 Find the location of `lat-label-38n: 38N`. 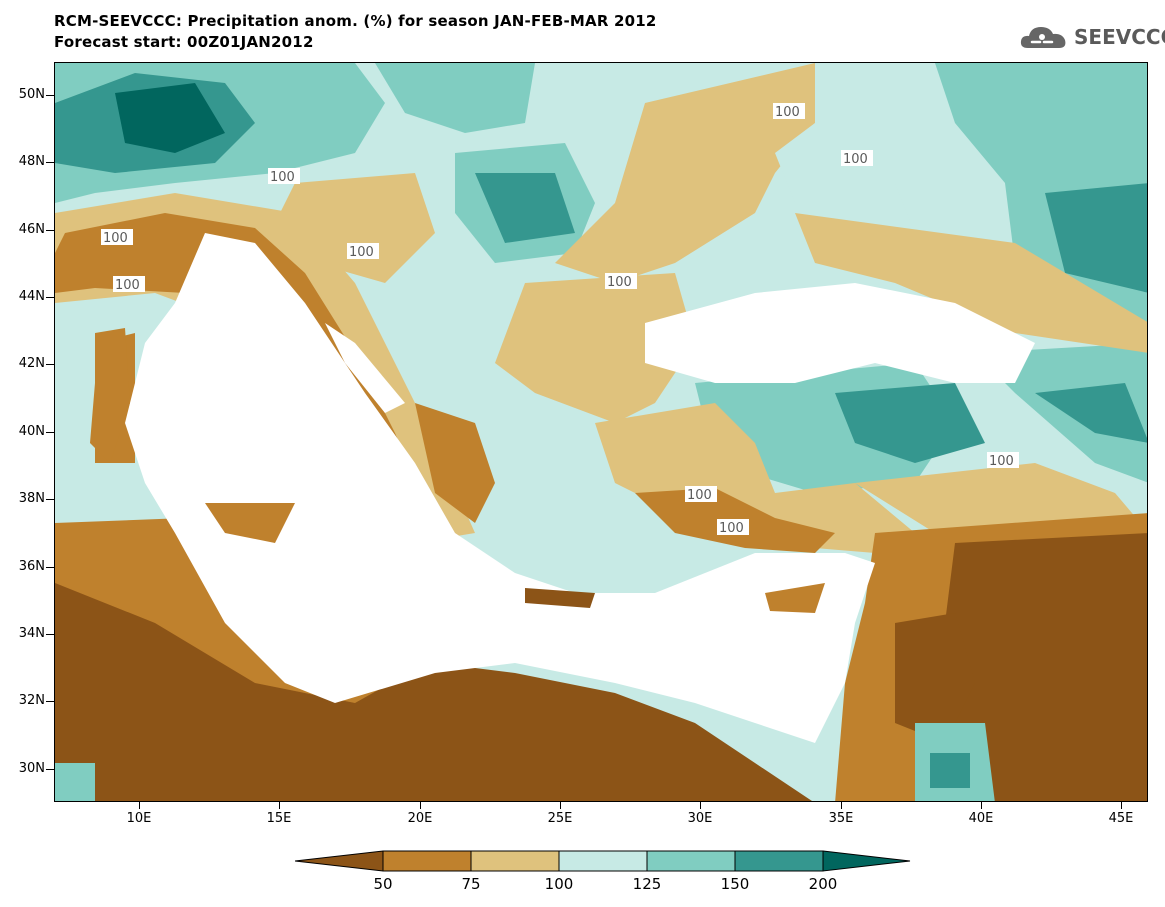

lat-label-38n: 38N is located at coordinates (31, 498).